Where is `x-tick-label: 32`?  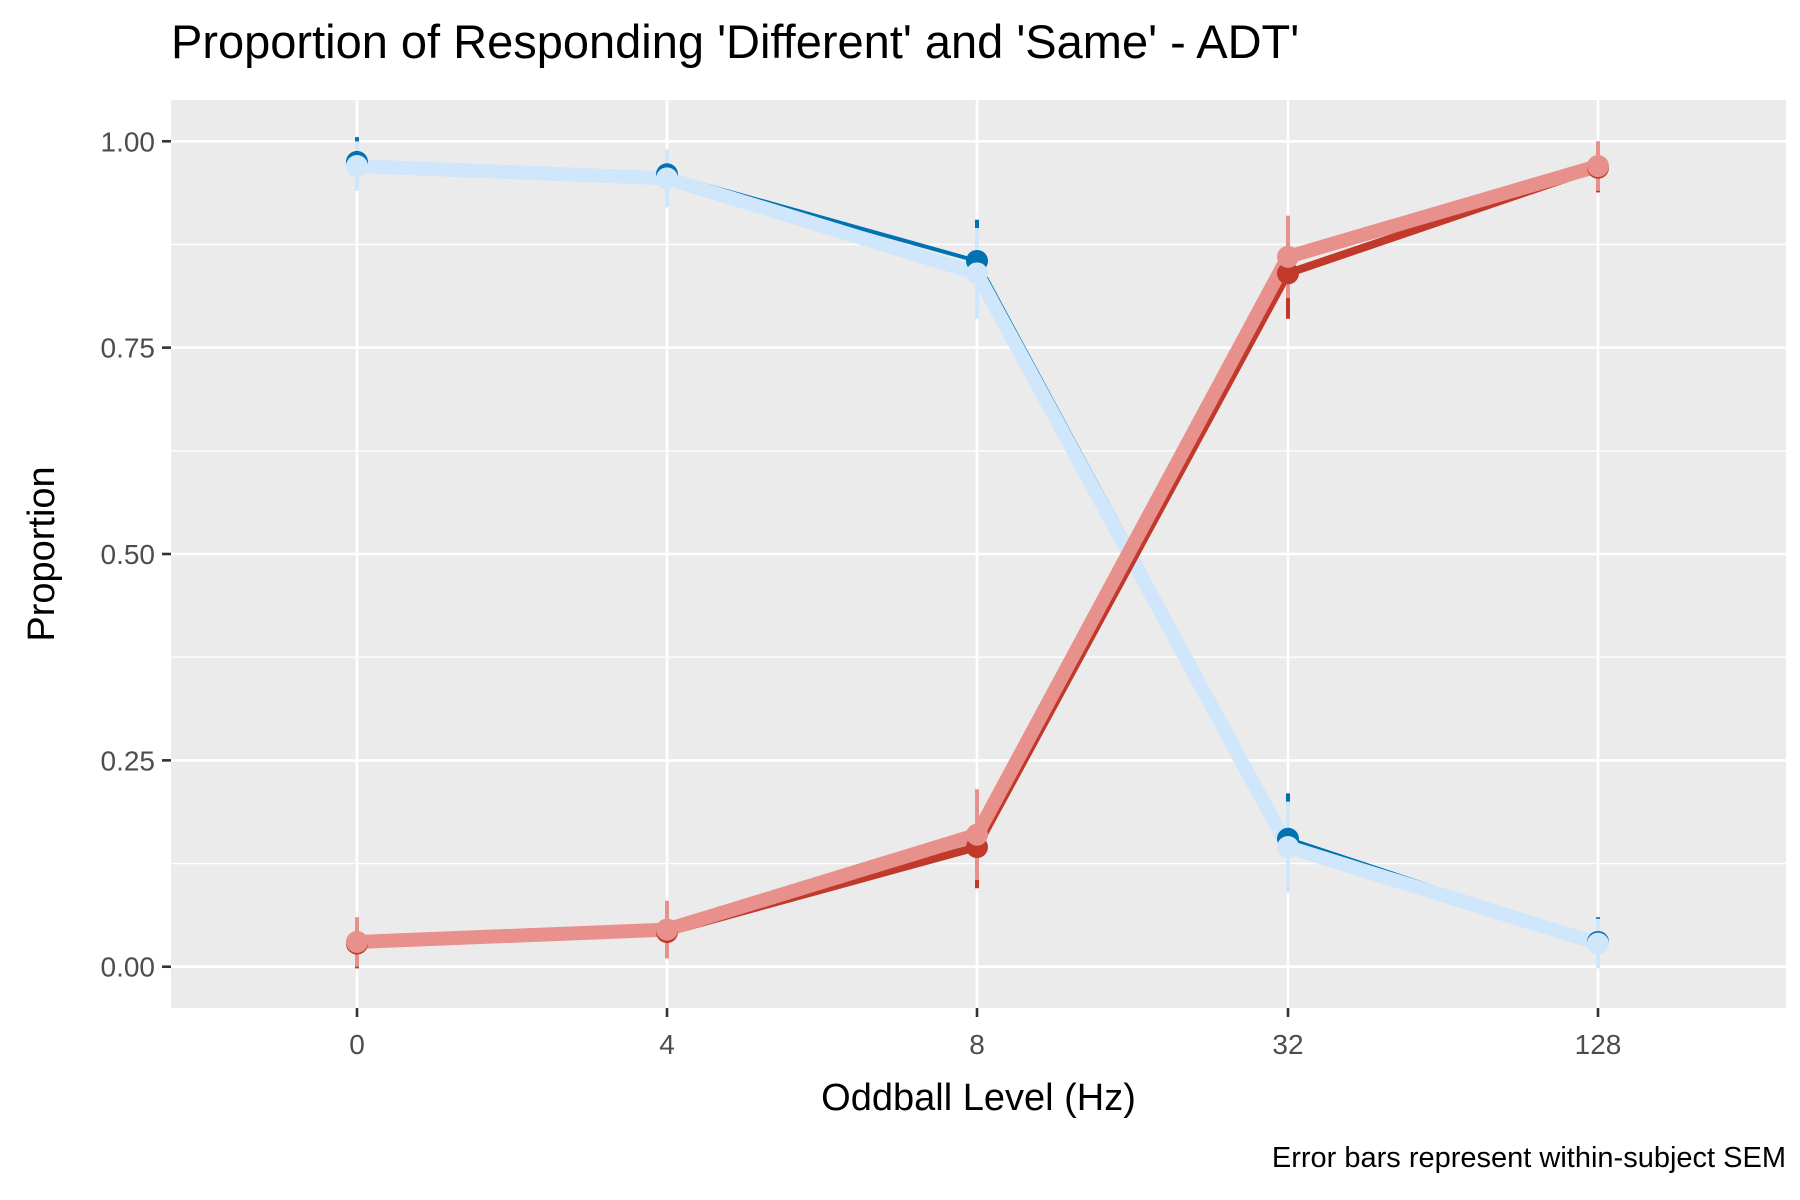 x-tick-label: 32 is located at coordinates (1287, 1044).